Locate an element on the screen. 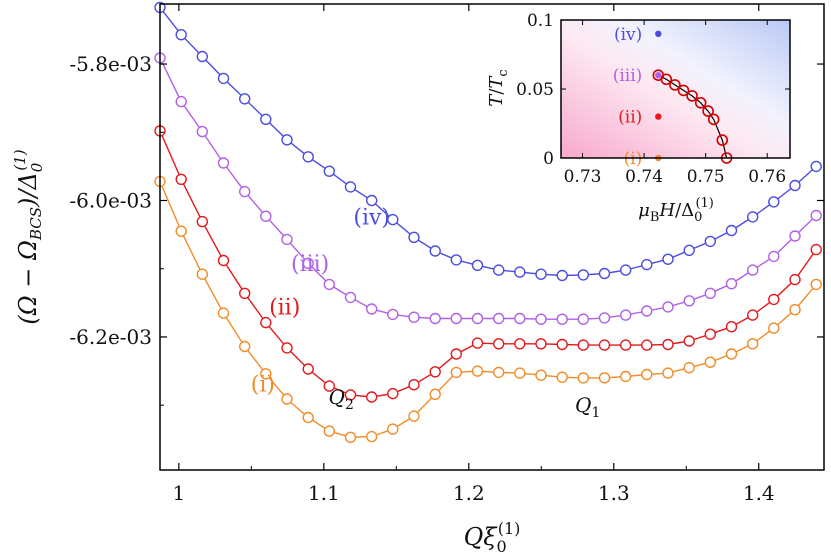  x-tick-label-3: 1.3 is located at coordinates (614, 493).